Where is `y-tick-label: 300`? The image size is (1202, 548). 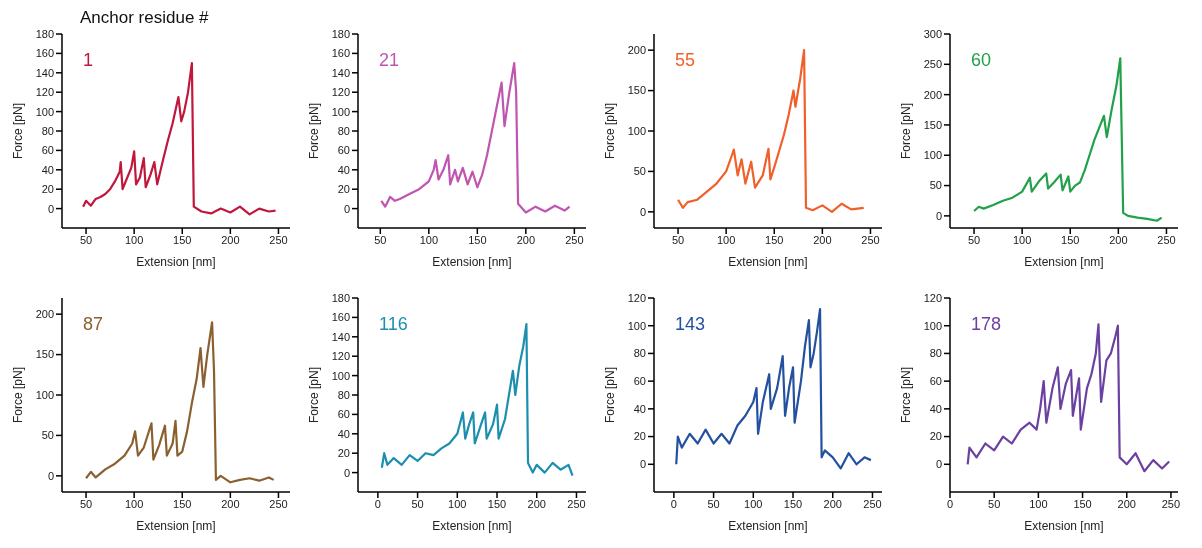 y-tick-label: 300 is located at coordinates (932, 33).